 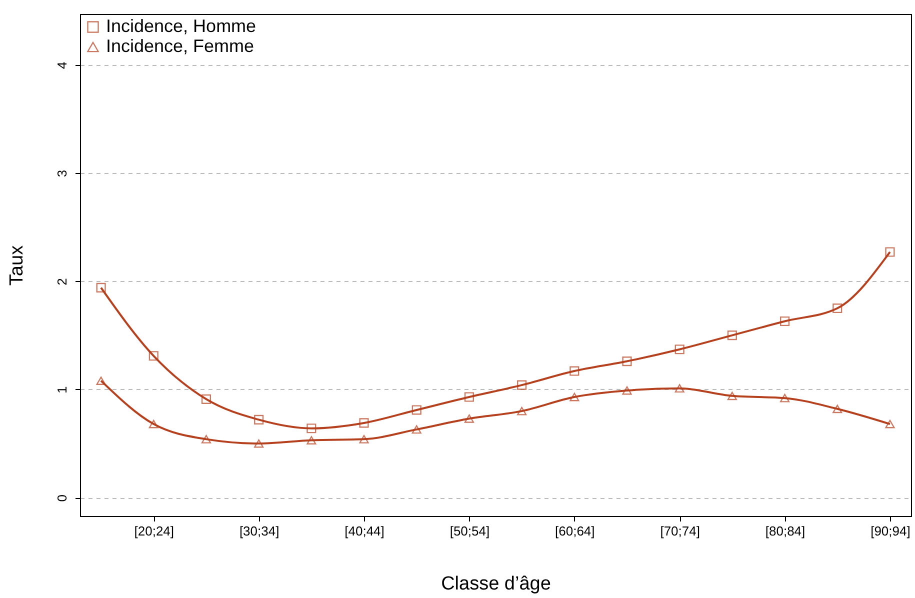 What do you see at coordinates (259, 531) in the screenshot?
I see `x-tick-label: [30;34]` at bounding box center [259, 531].